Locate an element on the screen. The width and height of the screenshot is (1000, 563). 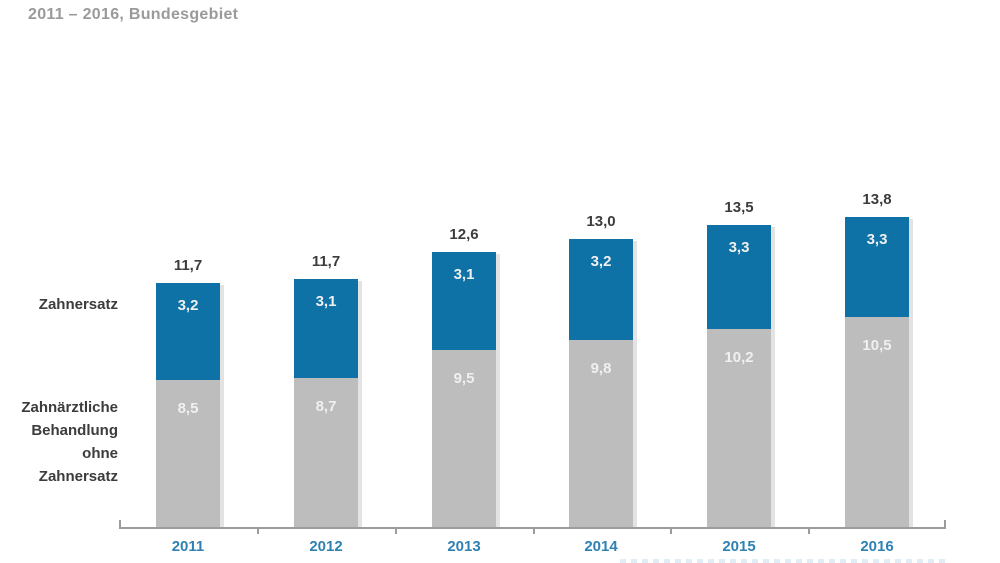
bar-group-2016: 3,3 10,5 is located at coordinates (879, 372).